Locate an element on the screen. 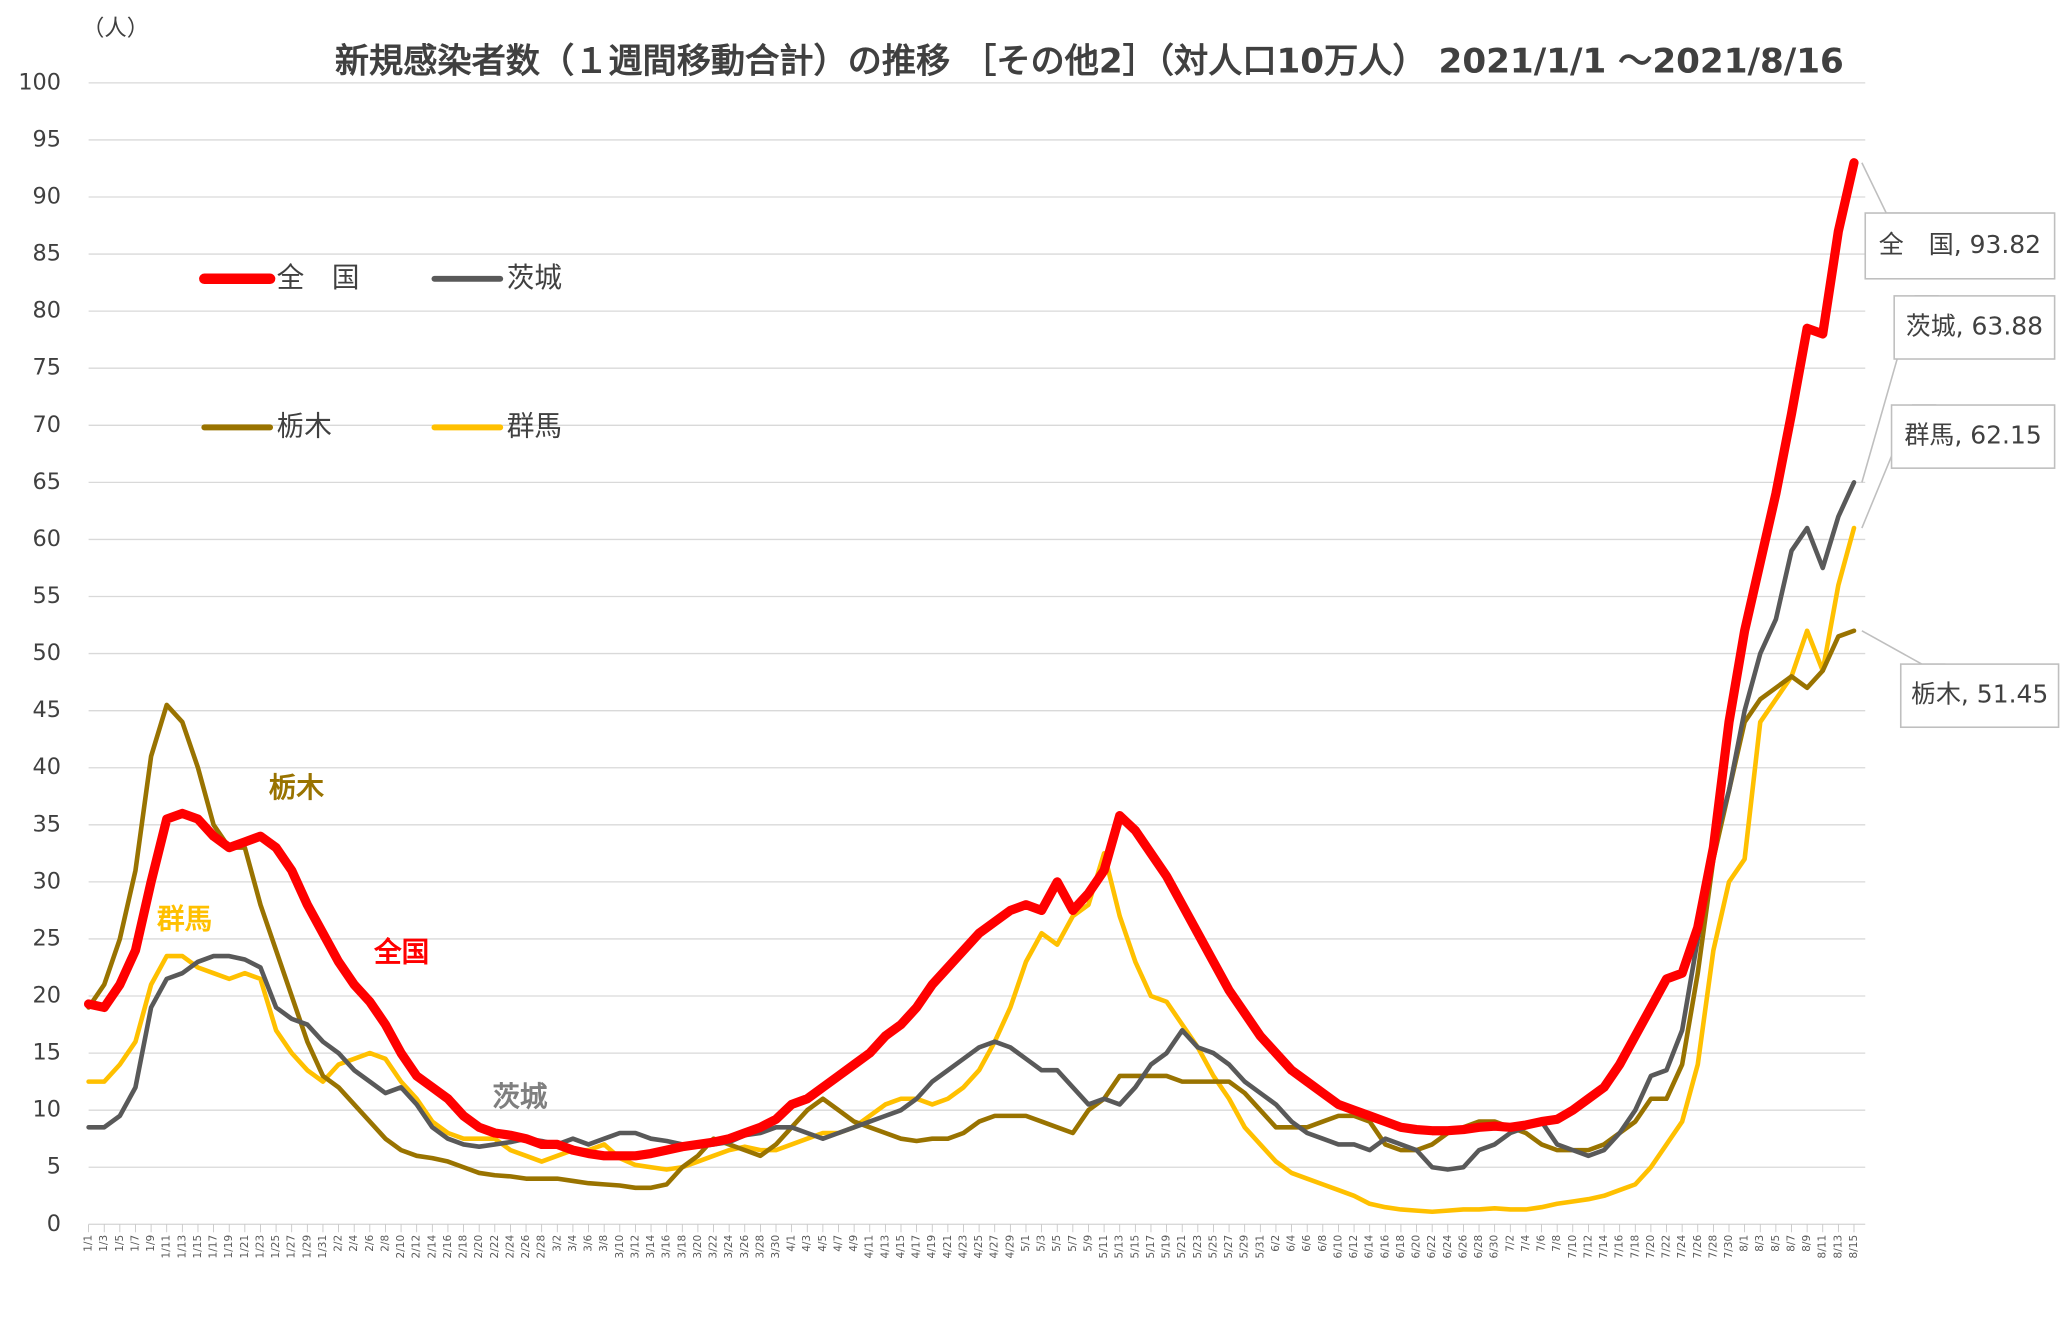 The image size is (2063, 1319). x-tick-label: 5/15 is located at coordinates (1135, 1247).